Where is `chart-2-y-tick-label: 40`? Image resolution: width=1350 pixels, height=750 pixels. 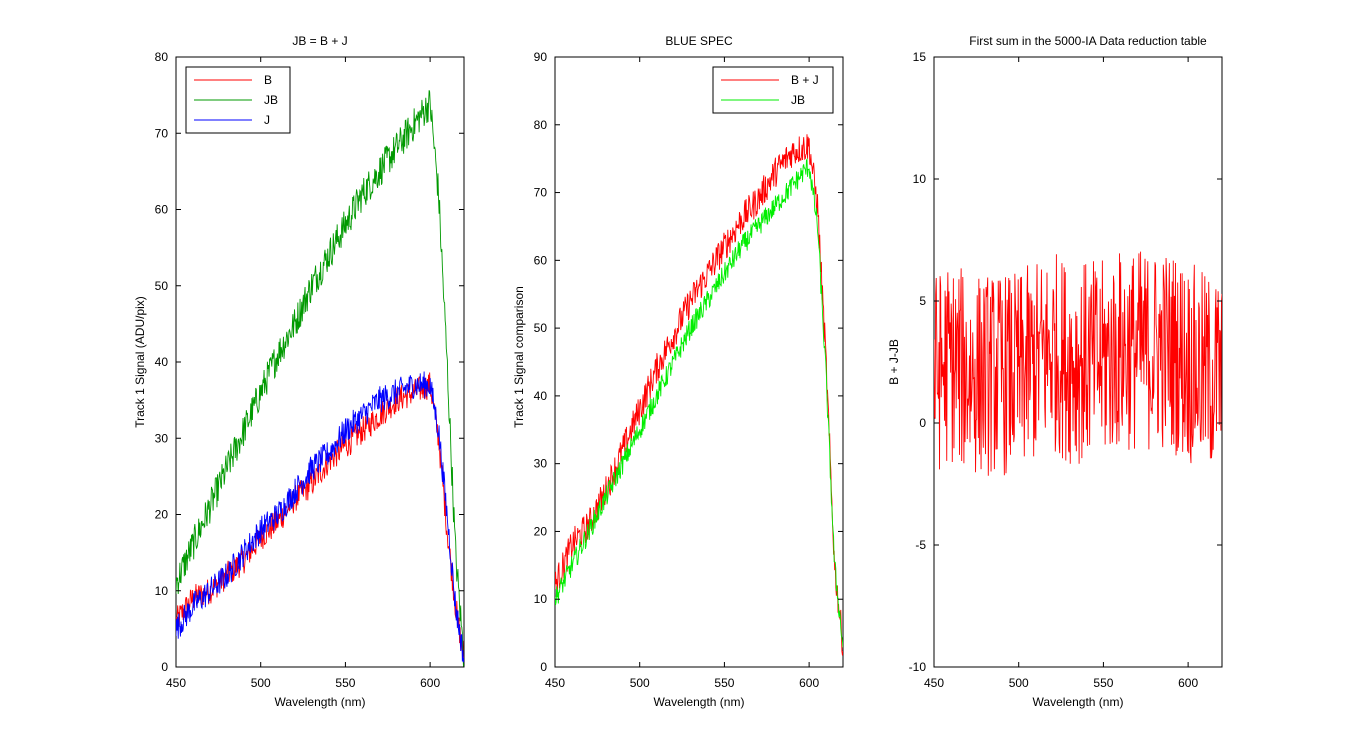
chart-2-y-tick-label: 40 is located at coordinates (541, 396).